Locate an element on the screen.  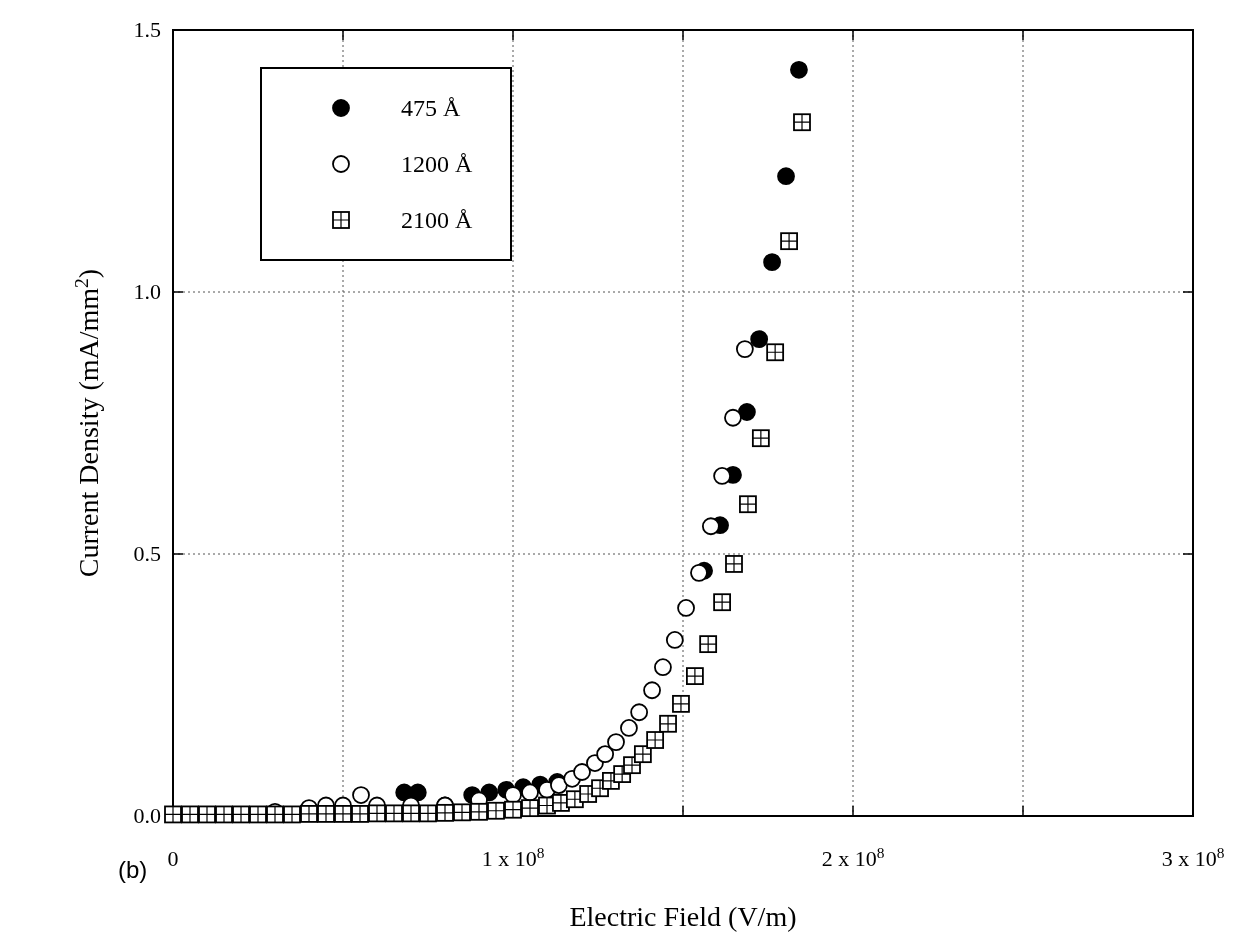
y-tick-label: 0.5 is located at coordinates (147, 553).